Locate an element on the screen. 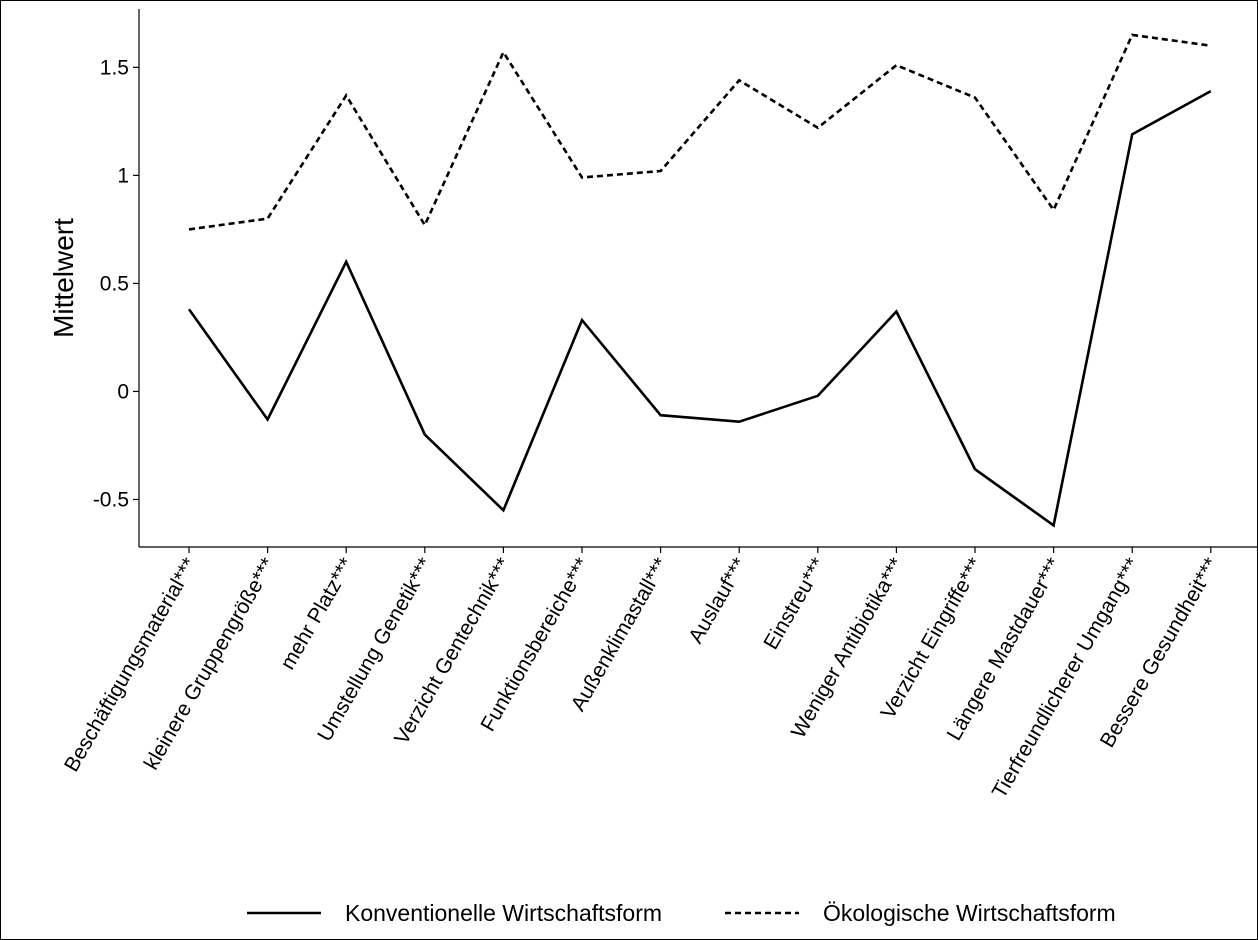  y-tick-label: 0.5 is located at coordinates (114, 283).